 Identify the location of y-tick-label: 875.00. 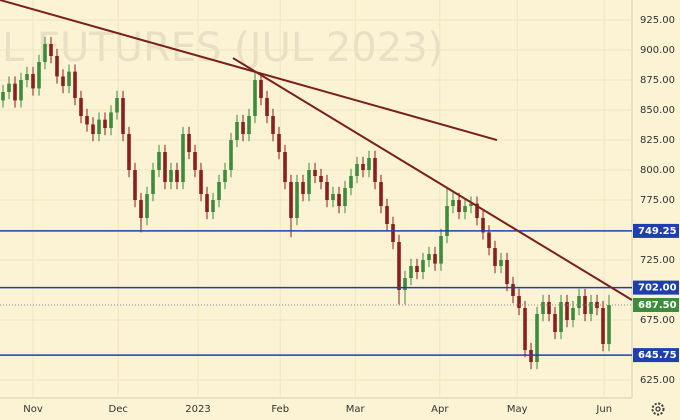
(657, 80).